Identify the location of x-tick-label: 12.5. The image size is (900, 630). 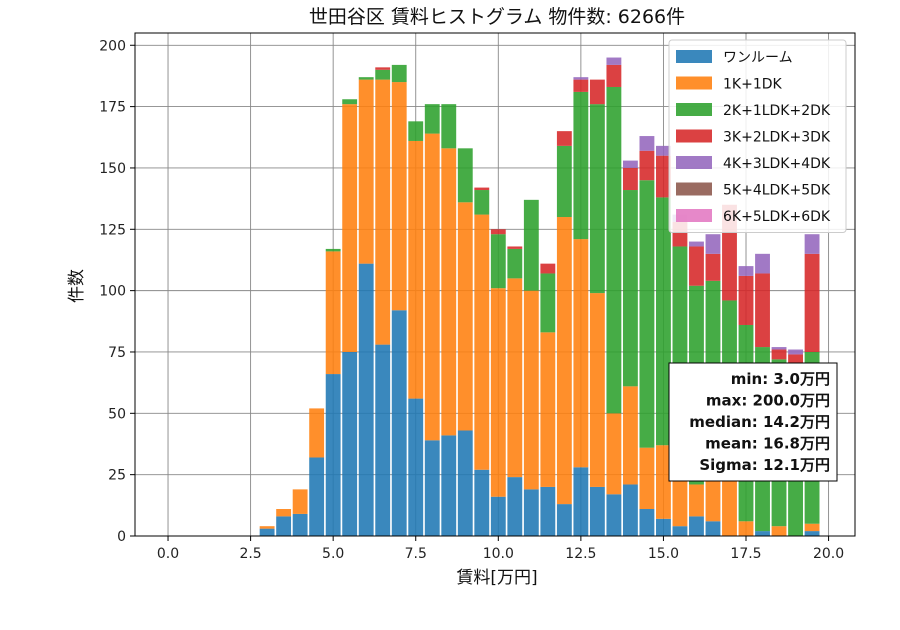
(580, 554).